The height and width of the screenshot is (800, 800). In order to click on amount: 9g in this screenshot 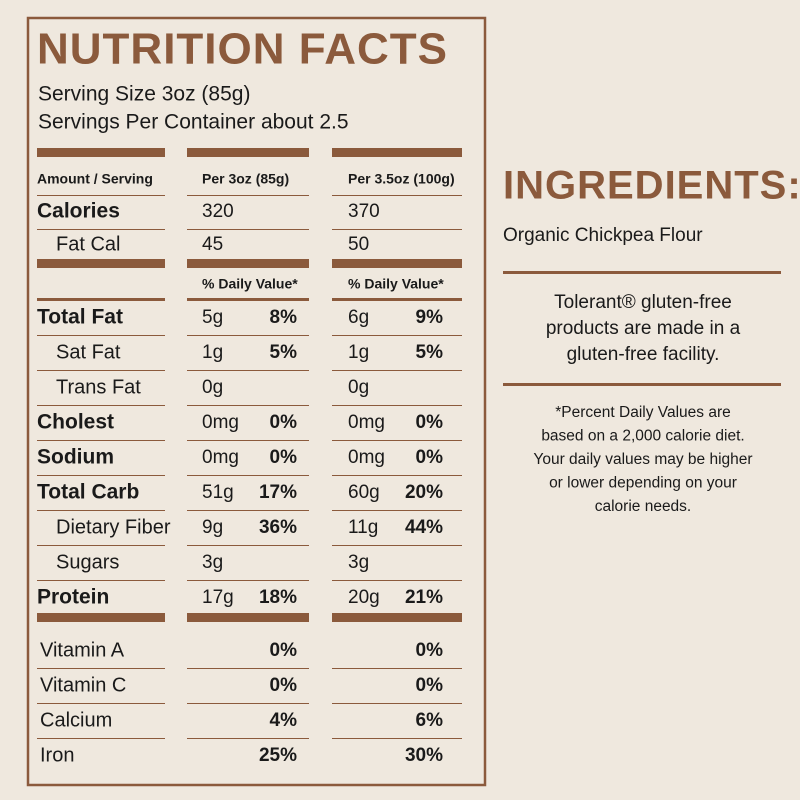, I will do `click(212, 527)`.